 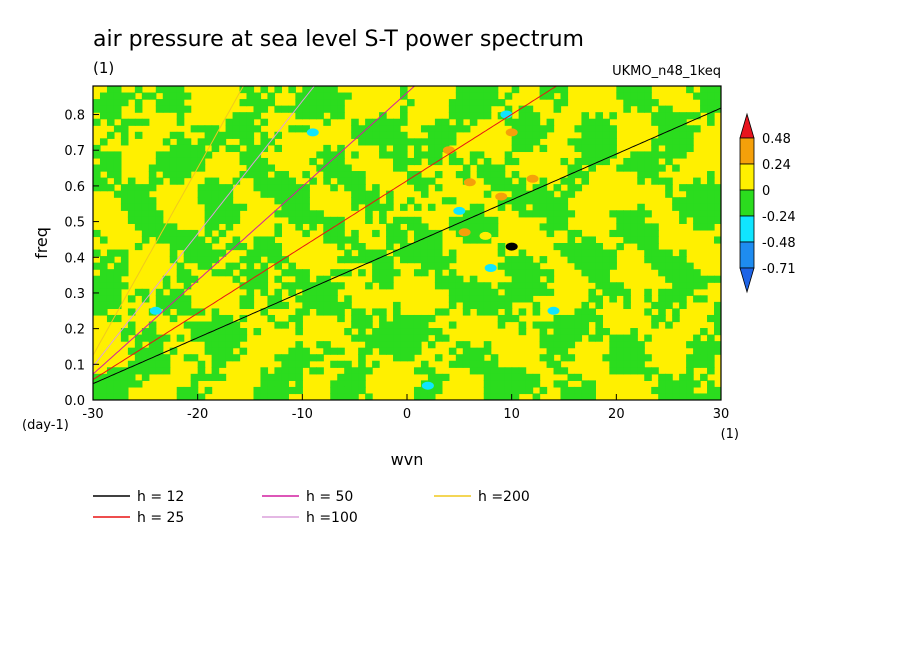 I want to click on colorbar-label: -0.24, so click(x=779, y=217).